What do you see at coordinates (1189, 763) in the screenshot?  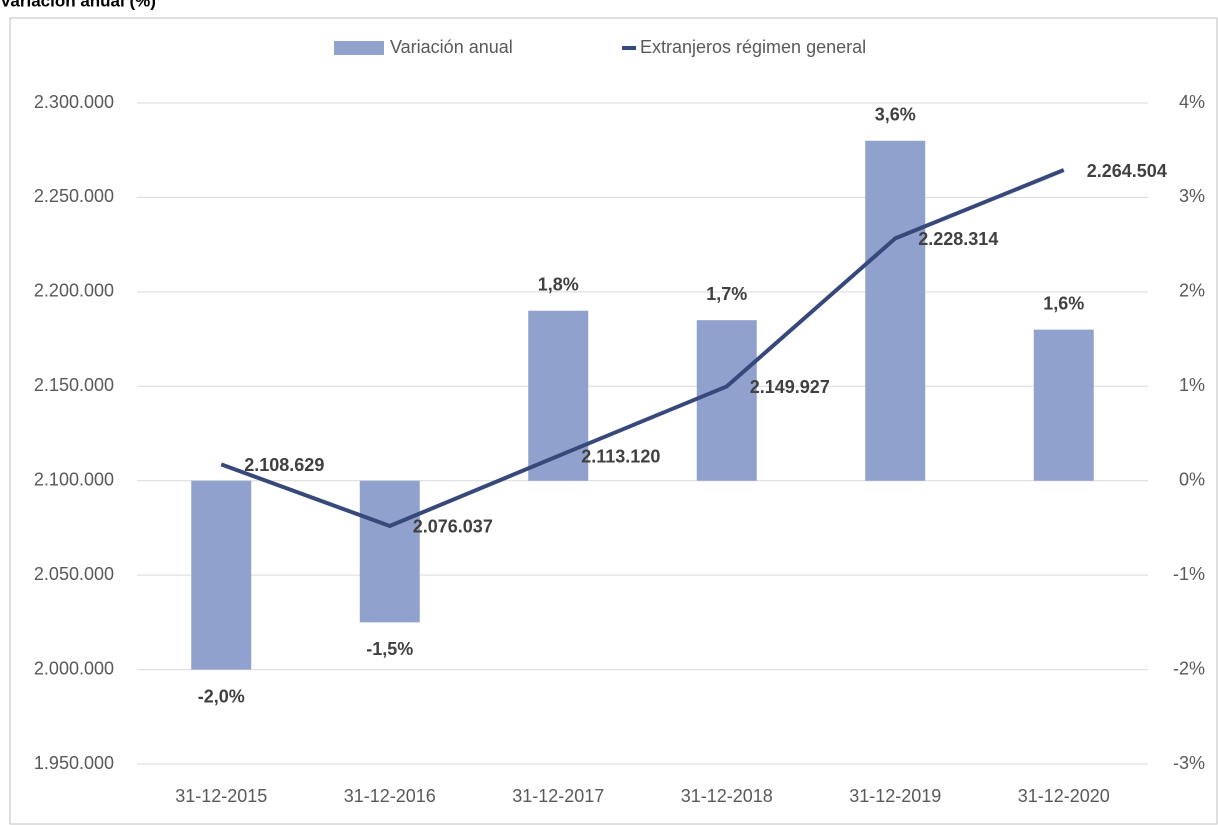 I see `y2-tick-label: -3%` at bounding box center [1189, 763].